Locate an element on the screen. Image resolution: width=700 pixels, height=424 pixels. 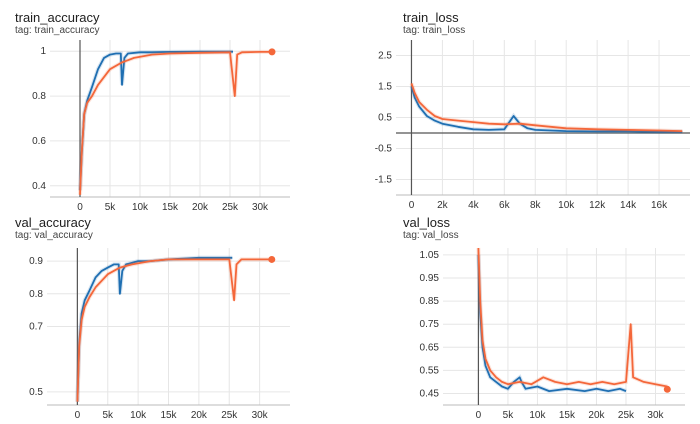
y-tick-label: 0.7 is located at coordinates (36, 327).